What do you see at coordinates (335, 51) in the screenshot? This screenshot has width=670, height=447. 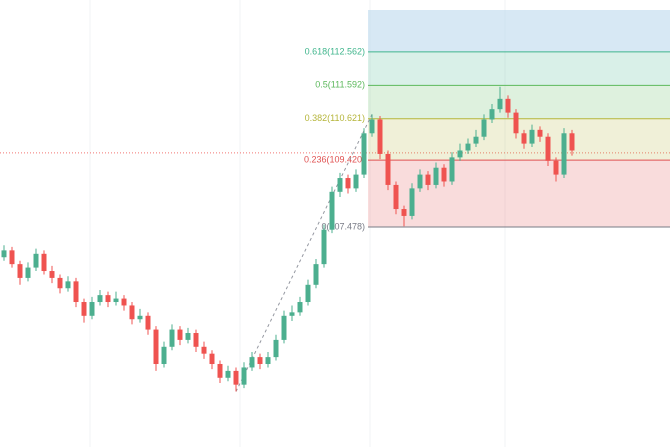 I see `fib-level-label: 0.618(112.562)` at bounding box center [335, 51].